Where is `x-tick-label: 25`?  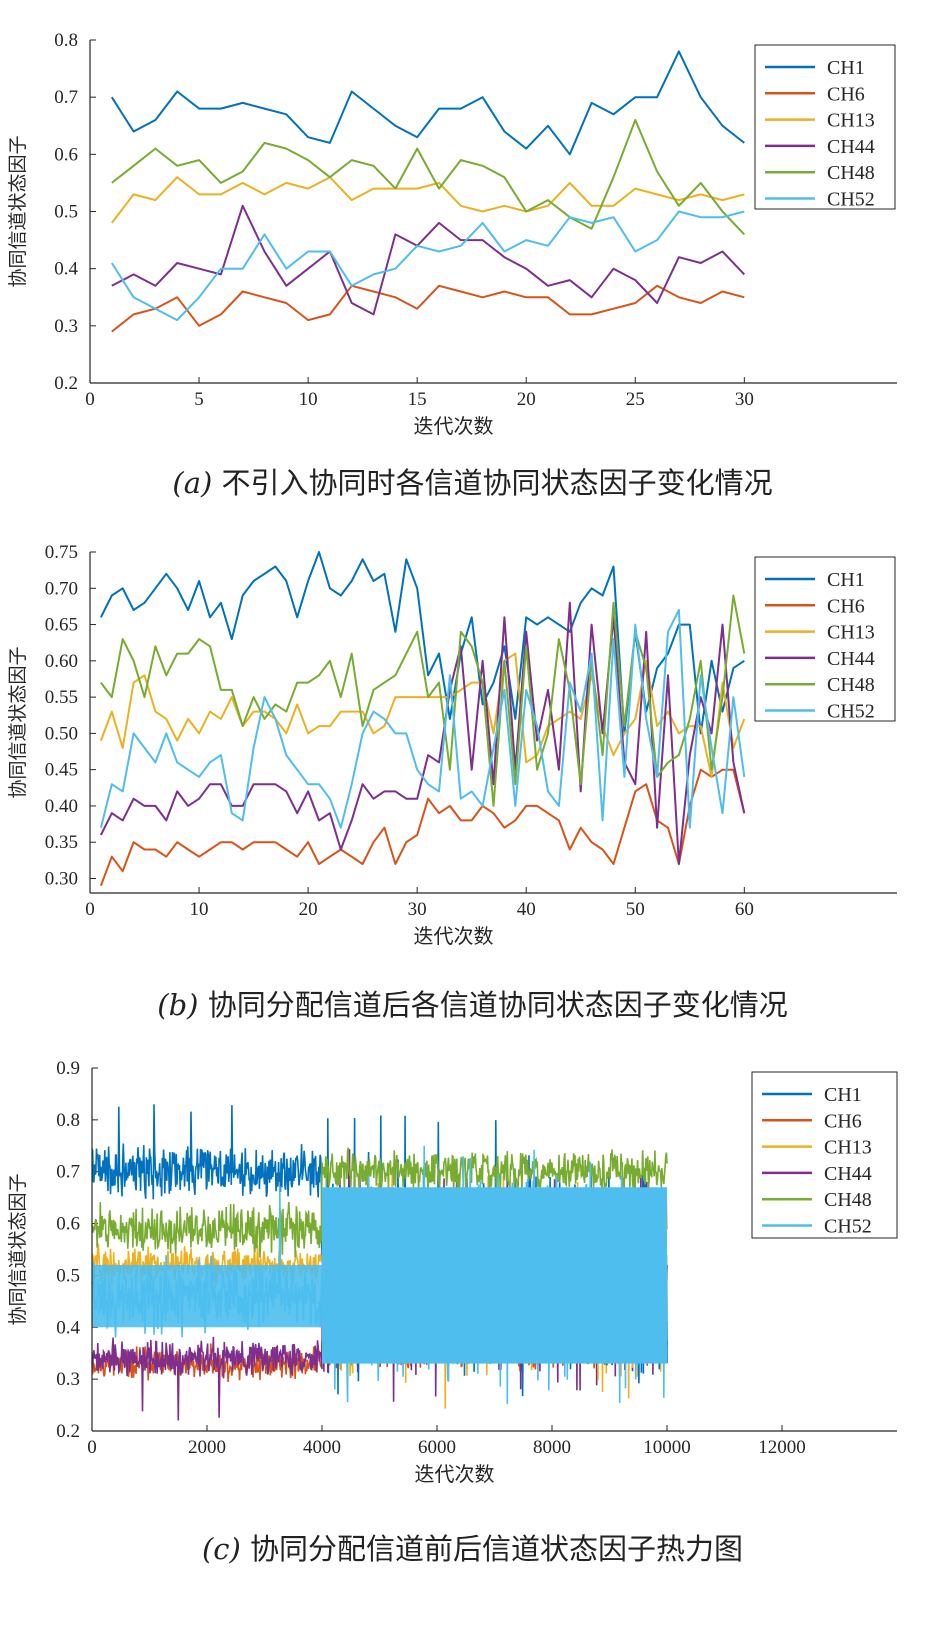 x-tick-label: 25 is located at coordinates (635, 399).